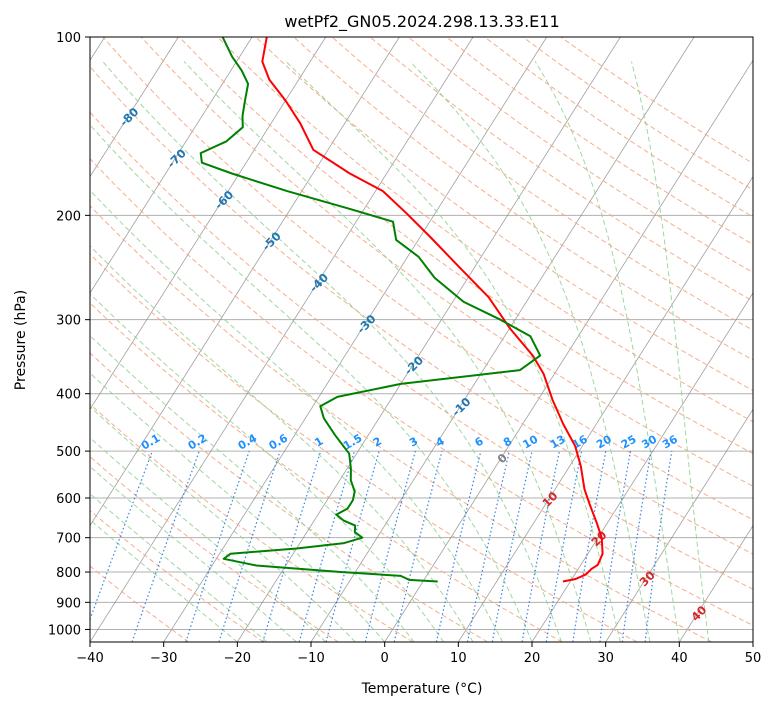  Describe the element at coordinates (385, 658) in the screenshot. I see `x-tick-label: 0` at that location.